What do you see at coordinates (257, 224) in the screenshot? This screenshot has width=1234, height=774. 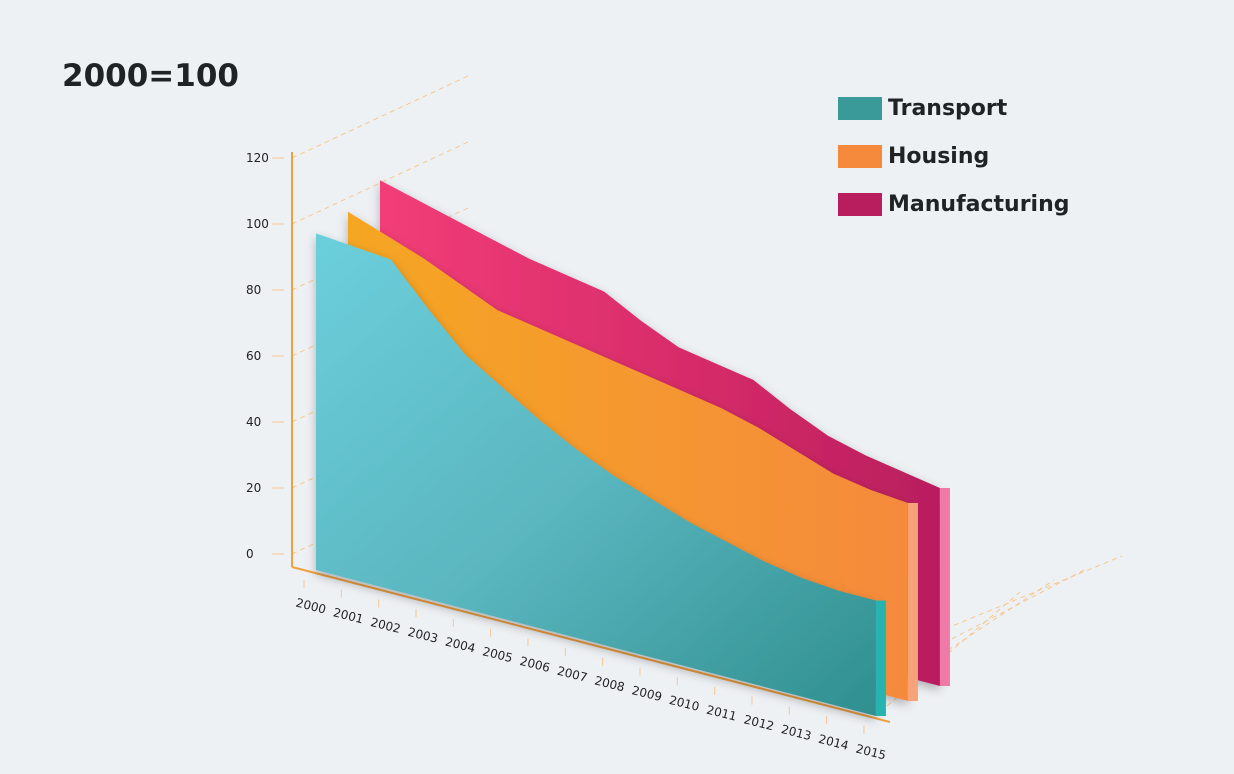 I see `y-tick-label: 100` at bounding box center [257, 224].